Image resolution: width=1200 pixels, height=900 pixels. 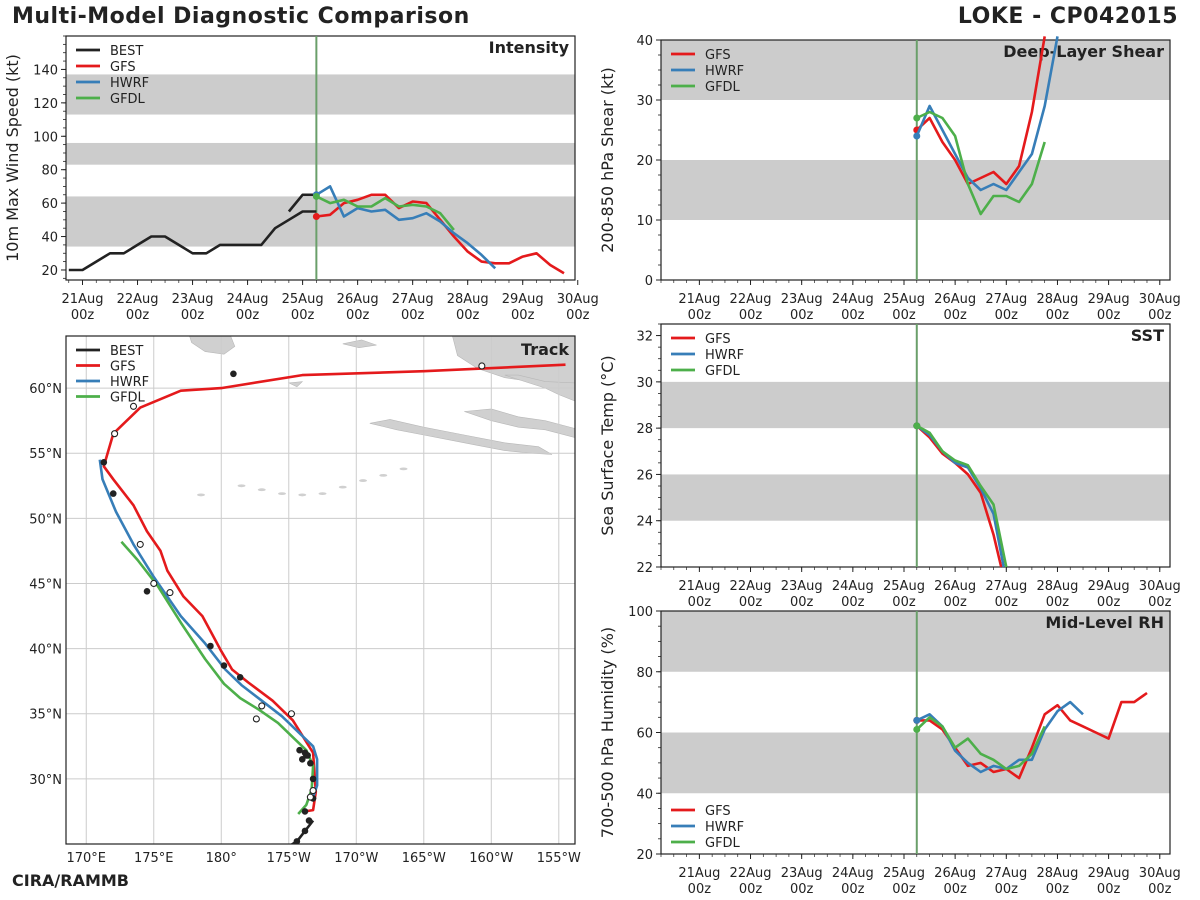 I want to click on panel-title: Deep-Layer Shear, so click(x=1083, y=51).